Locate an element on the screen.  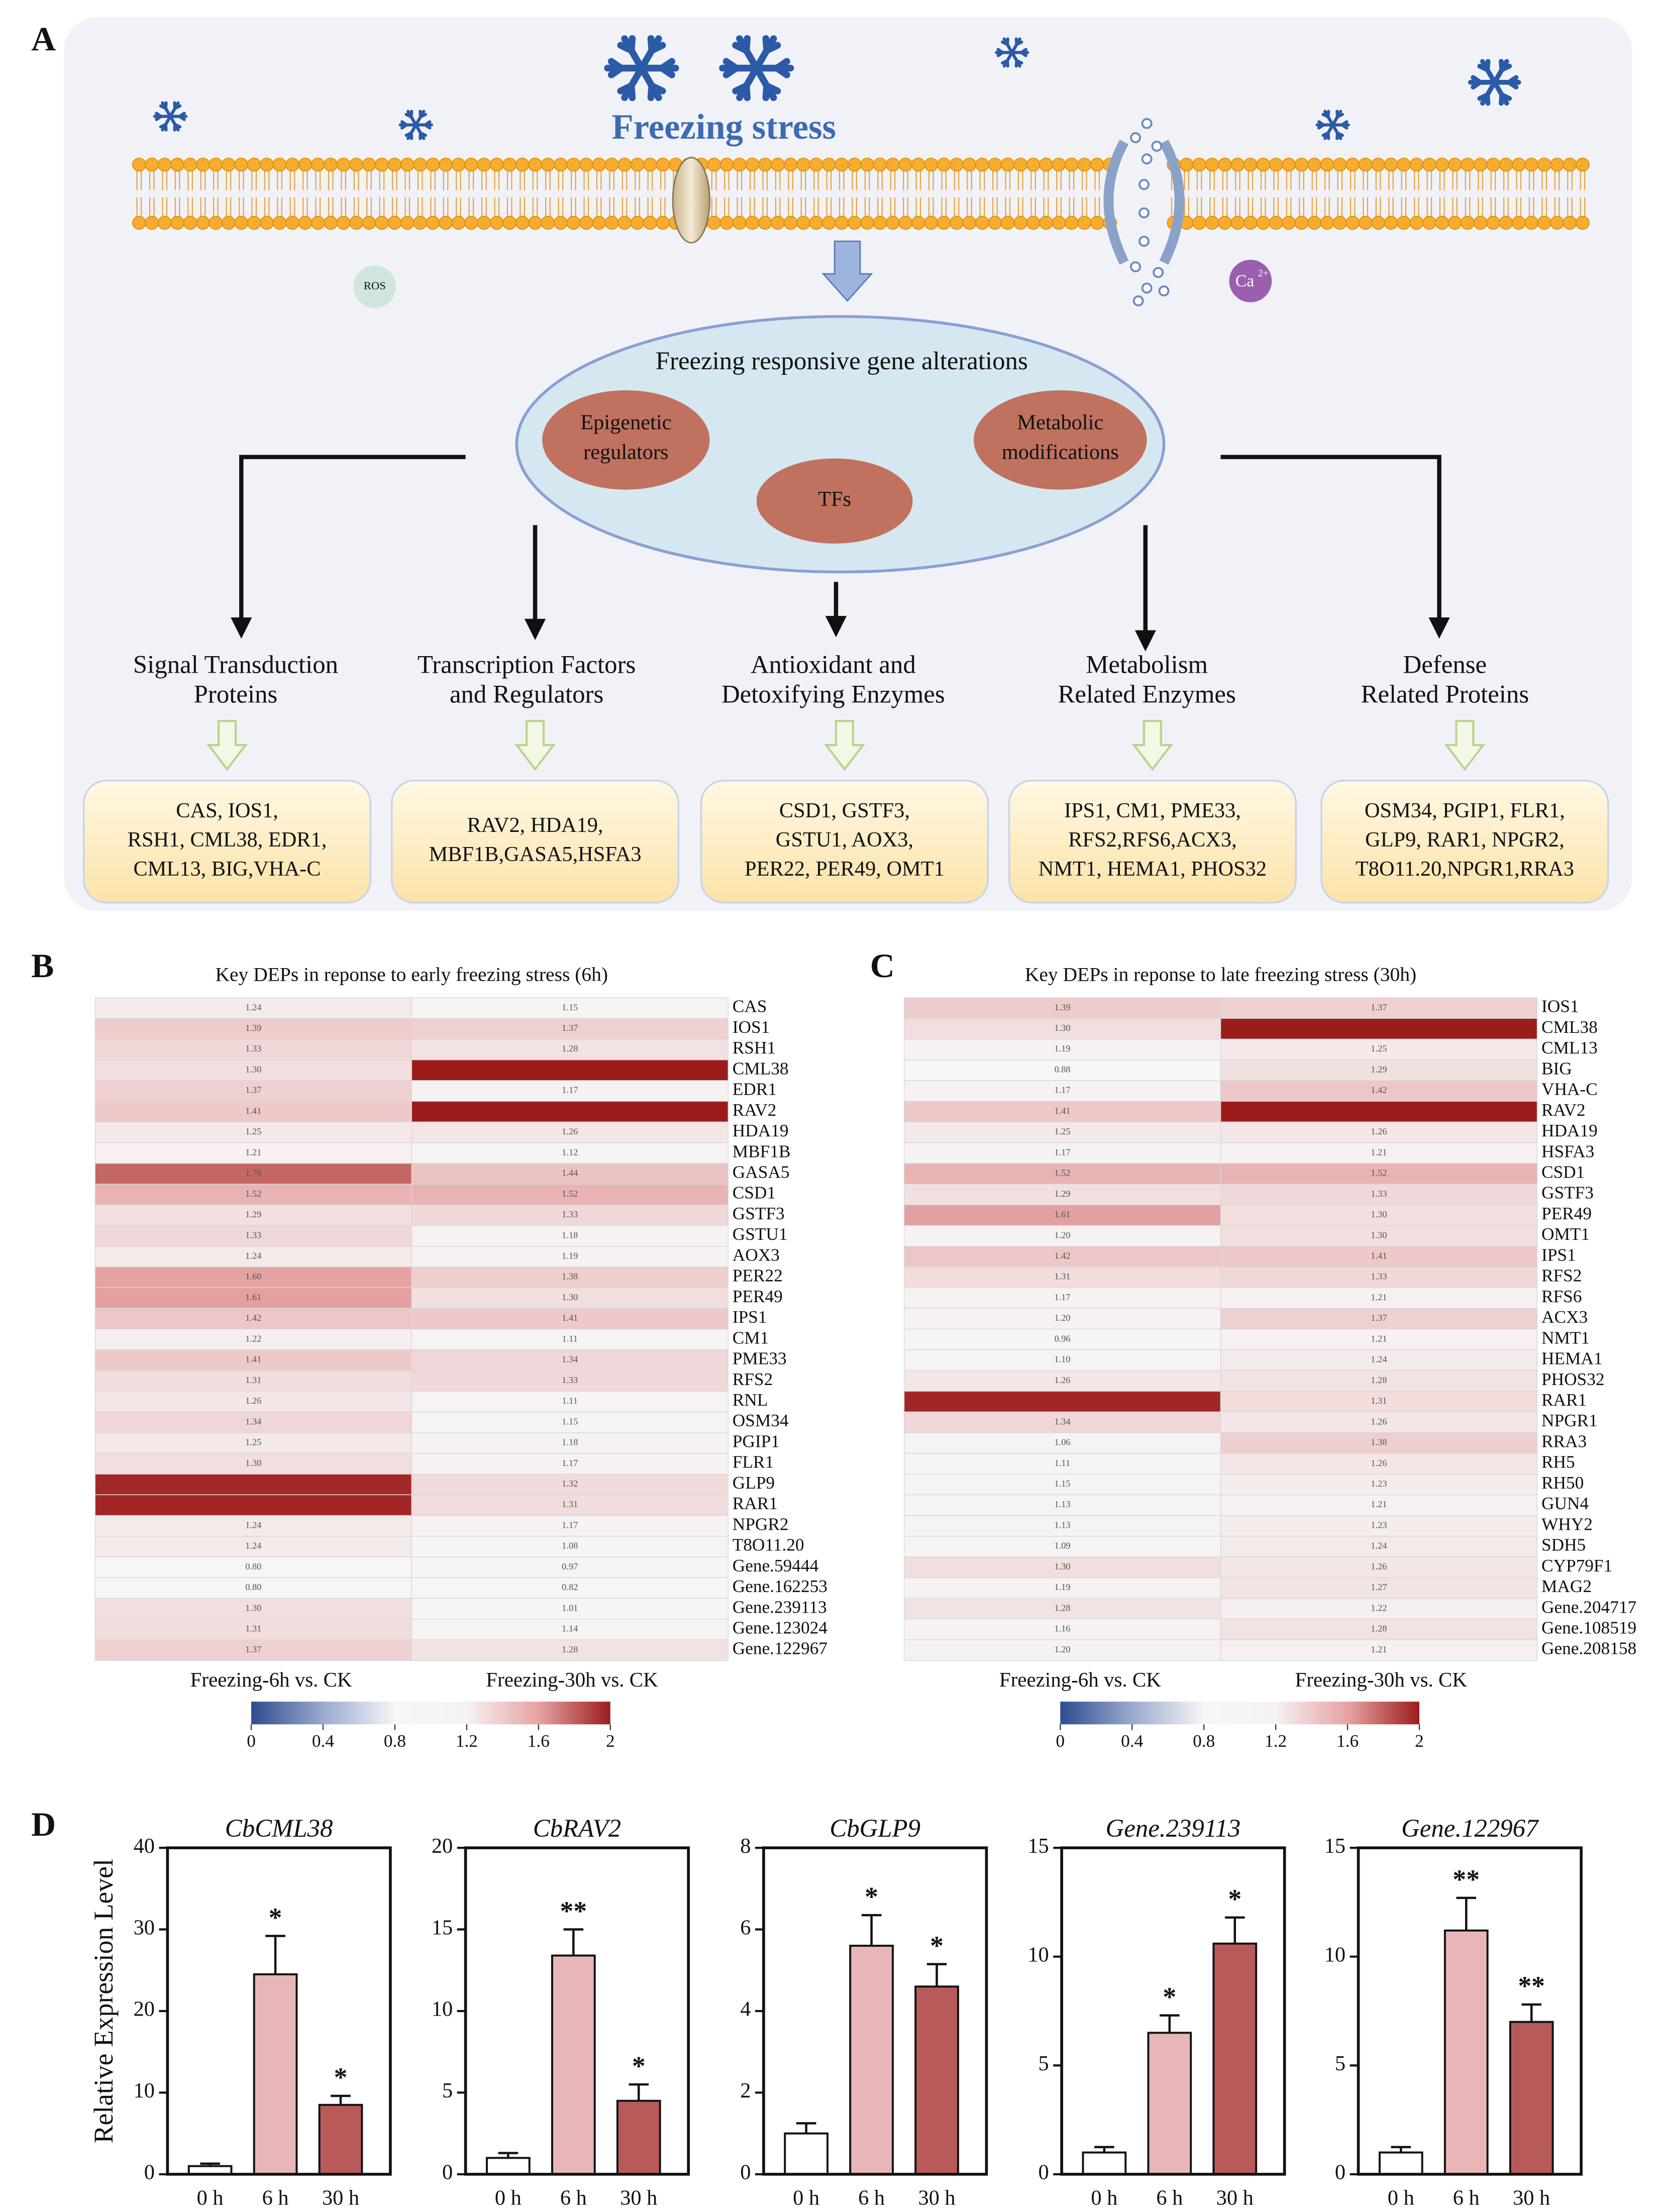
cell-label: 1.29 is located at coordinates (1062, 1194).